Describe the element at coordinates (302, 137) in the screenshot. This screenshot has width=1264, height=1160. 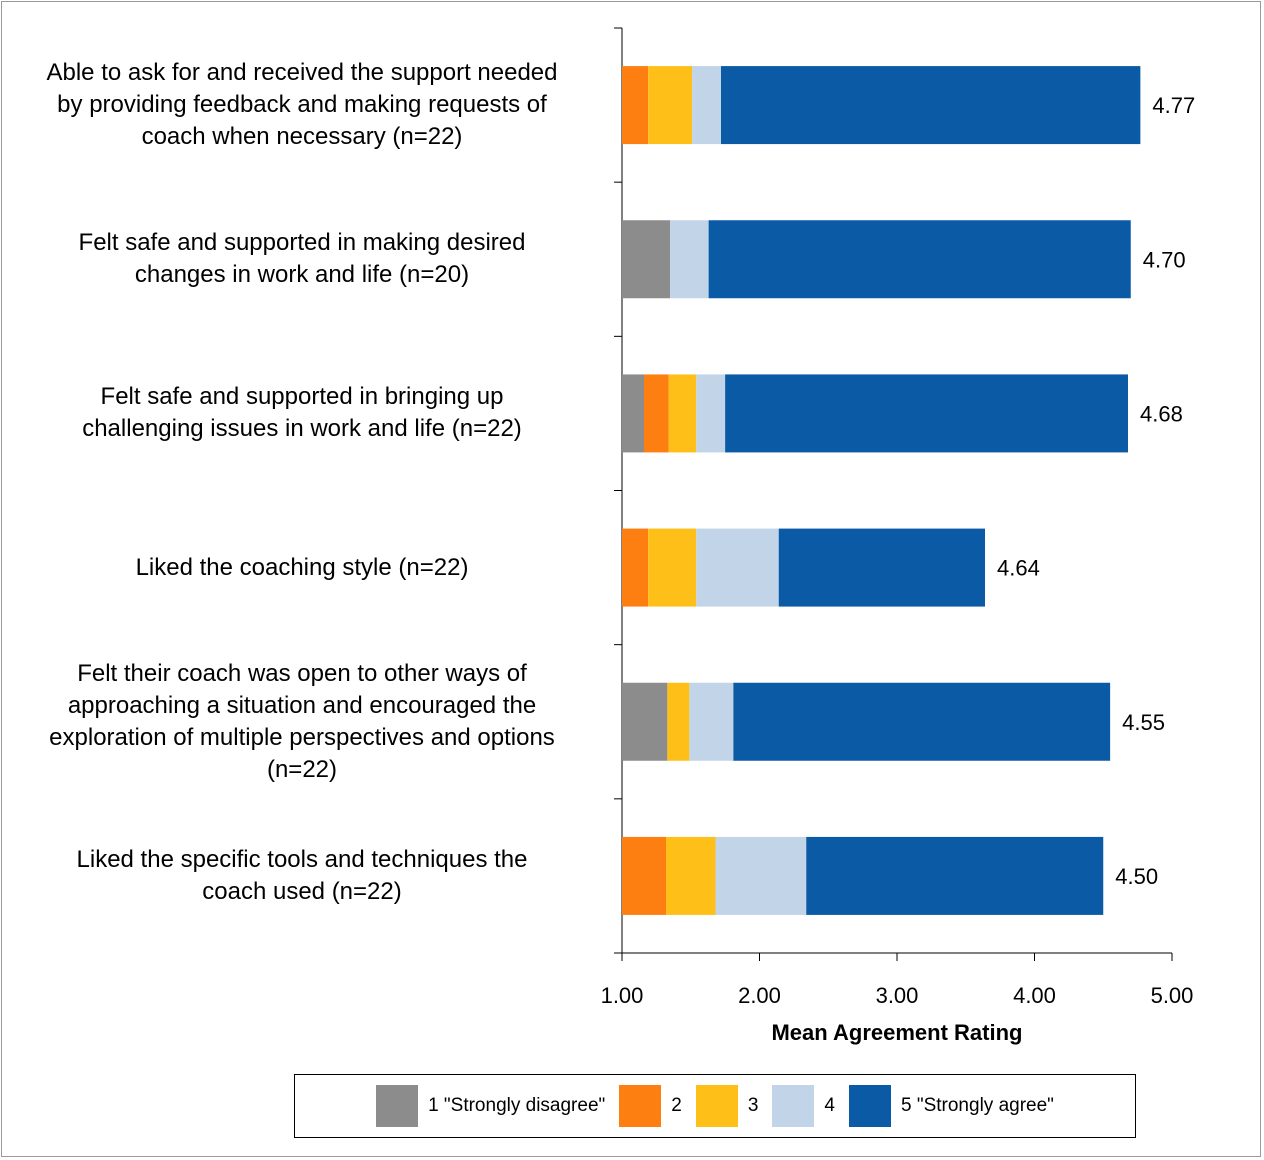
I see `category-label-line: coach when necessary (n=22)` at that location.